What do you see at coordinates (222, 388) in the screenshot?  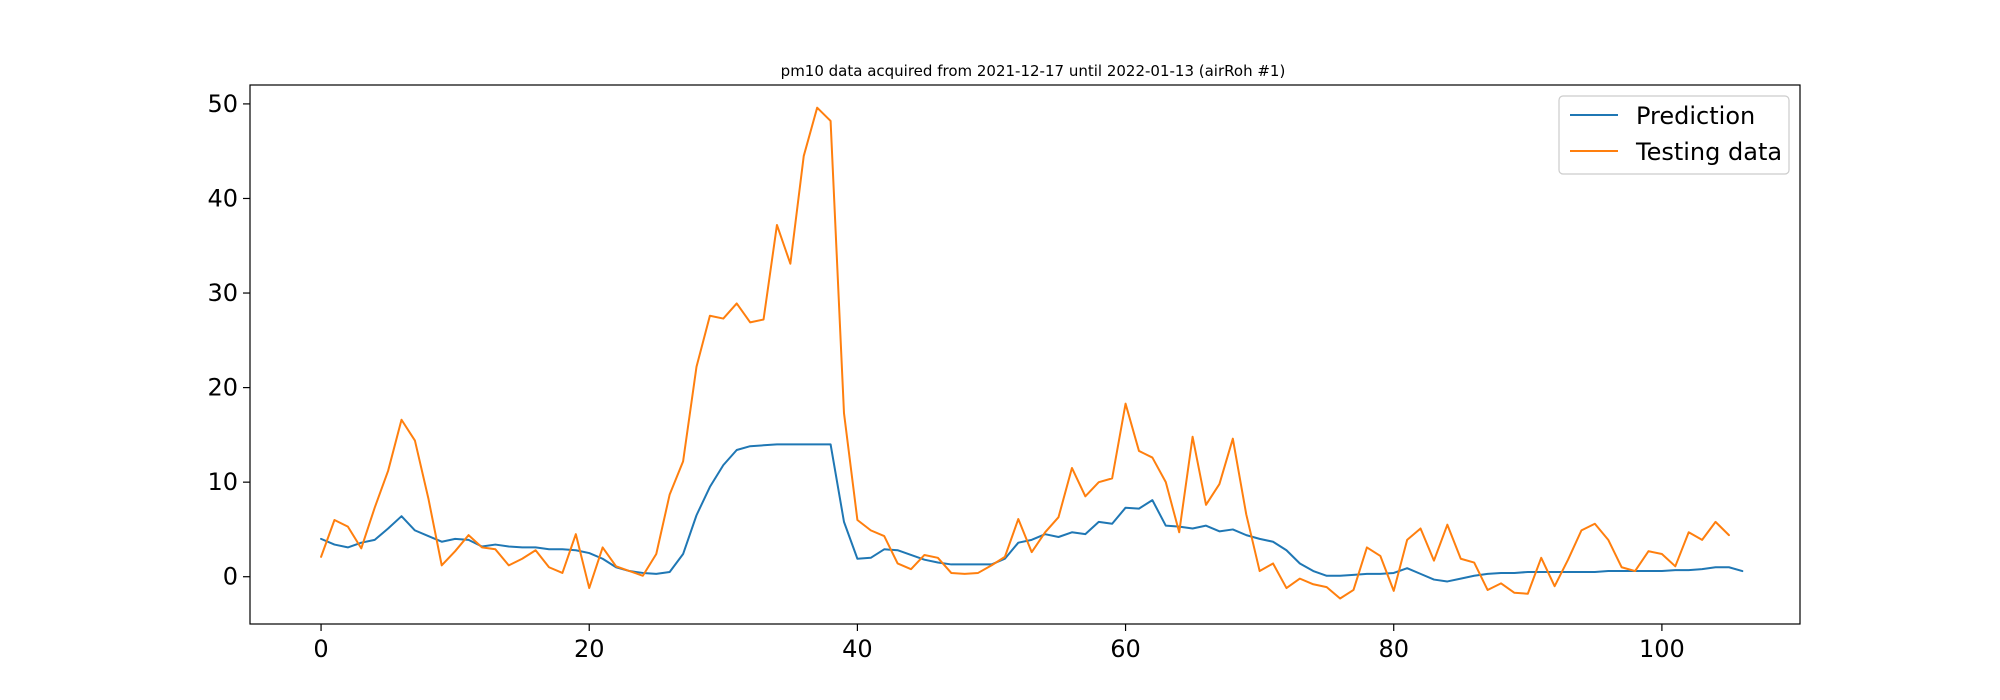 I see `y-tick-label: 20` at bounding box center [222, 388].